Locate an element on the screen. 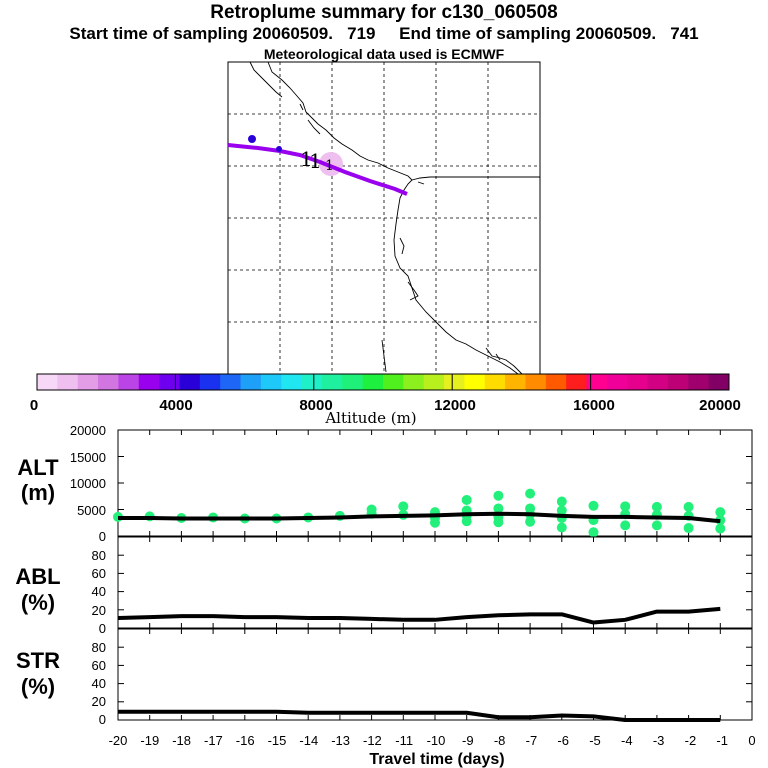 This screenshot has width=768, height=768. abl-panel-label: ABL is located at coordinates (37, 576).